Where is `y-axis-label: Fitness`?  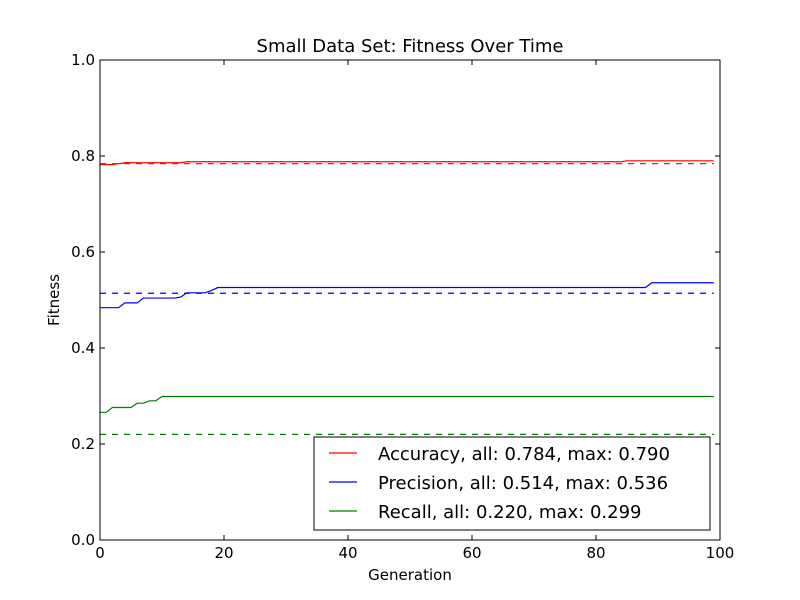
y-axis-label: Fitness is located at coordinates (54, 300).